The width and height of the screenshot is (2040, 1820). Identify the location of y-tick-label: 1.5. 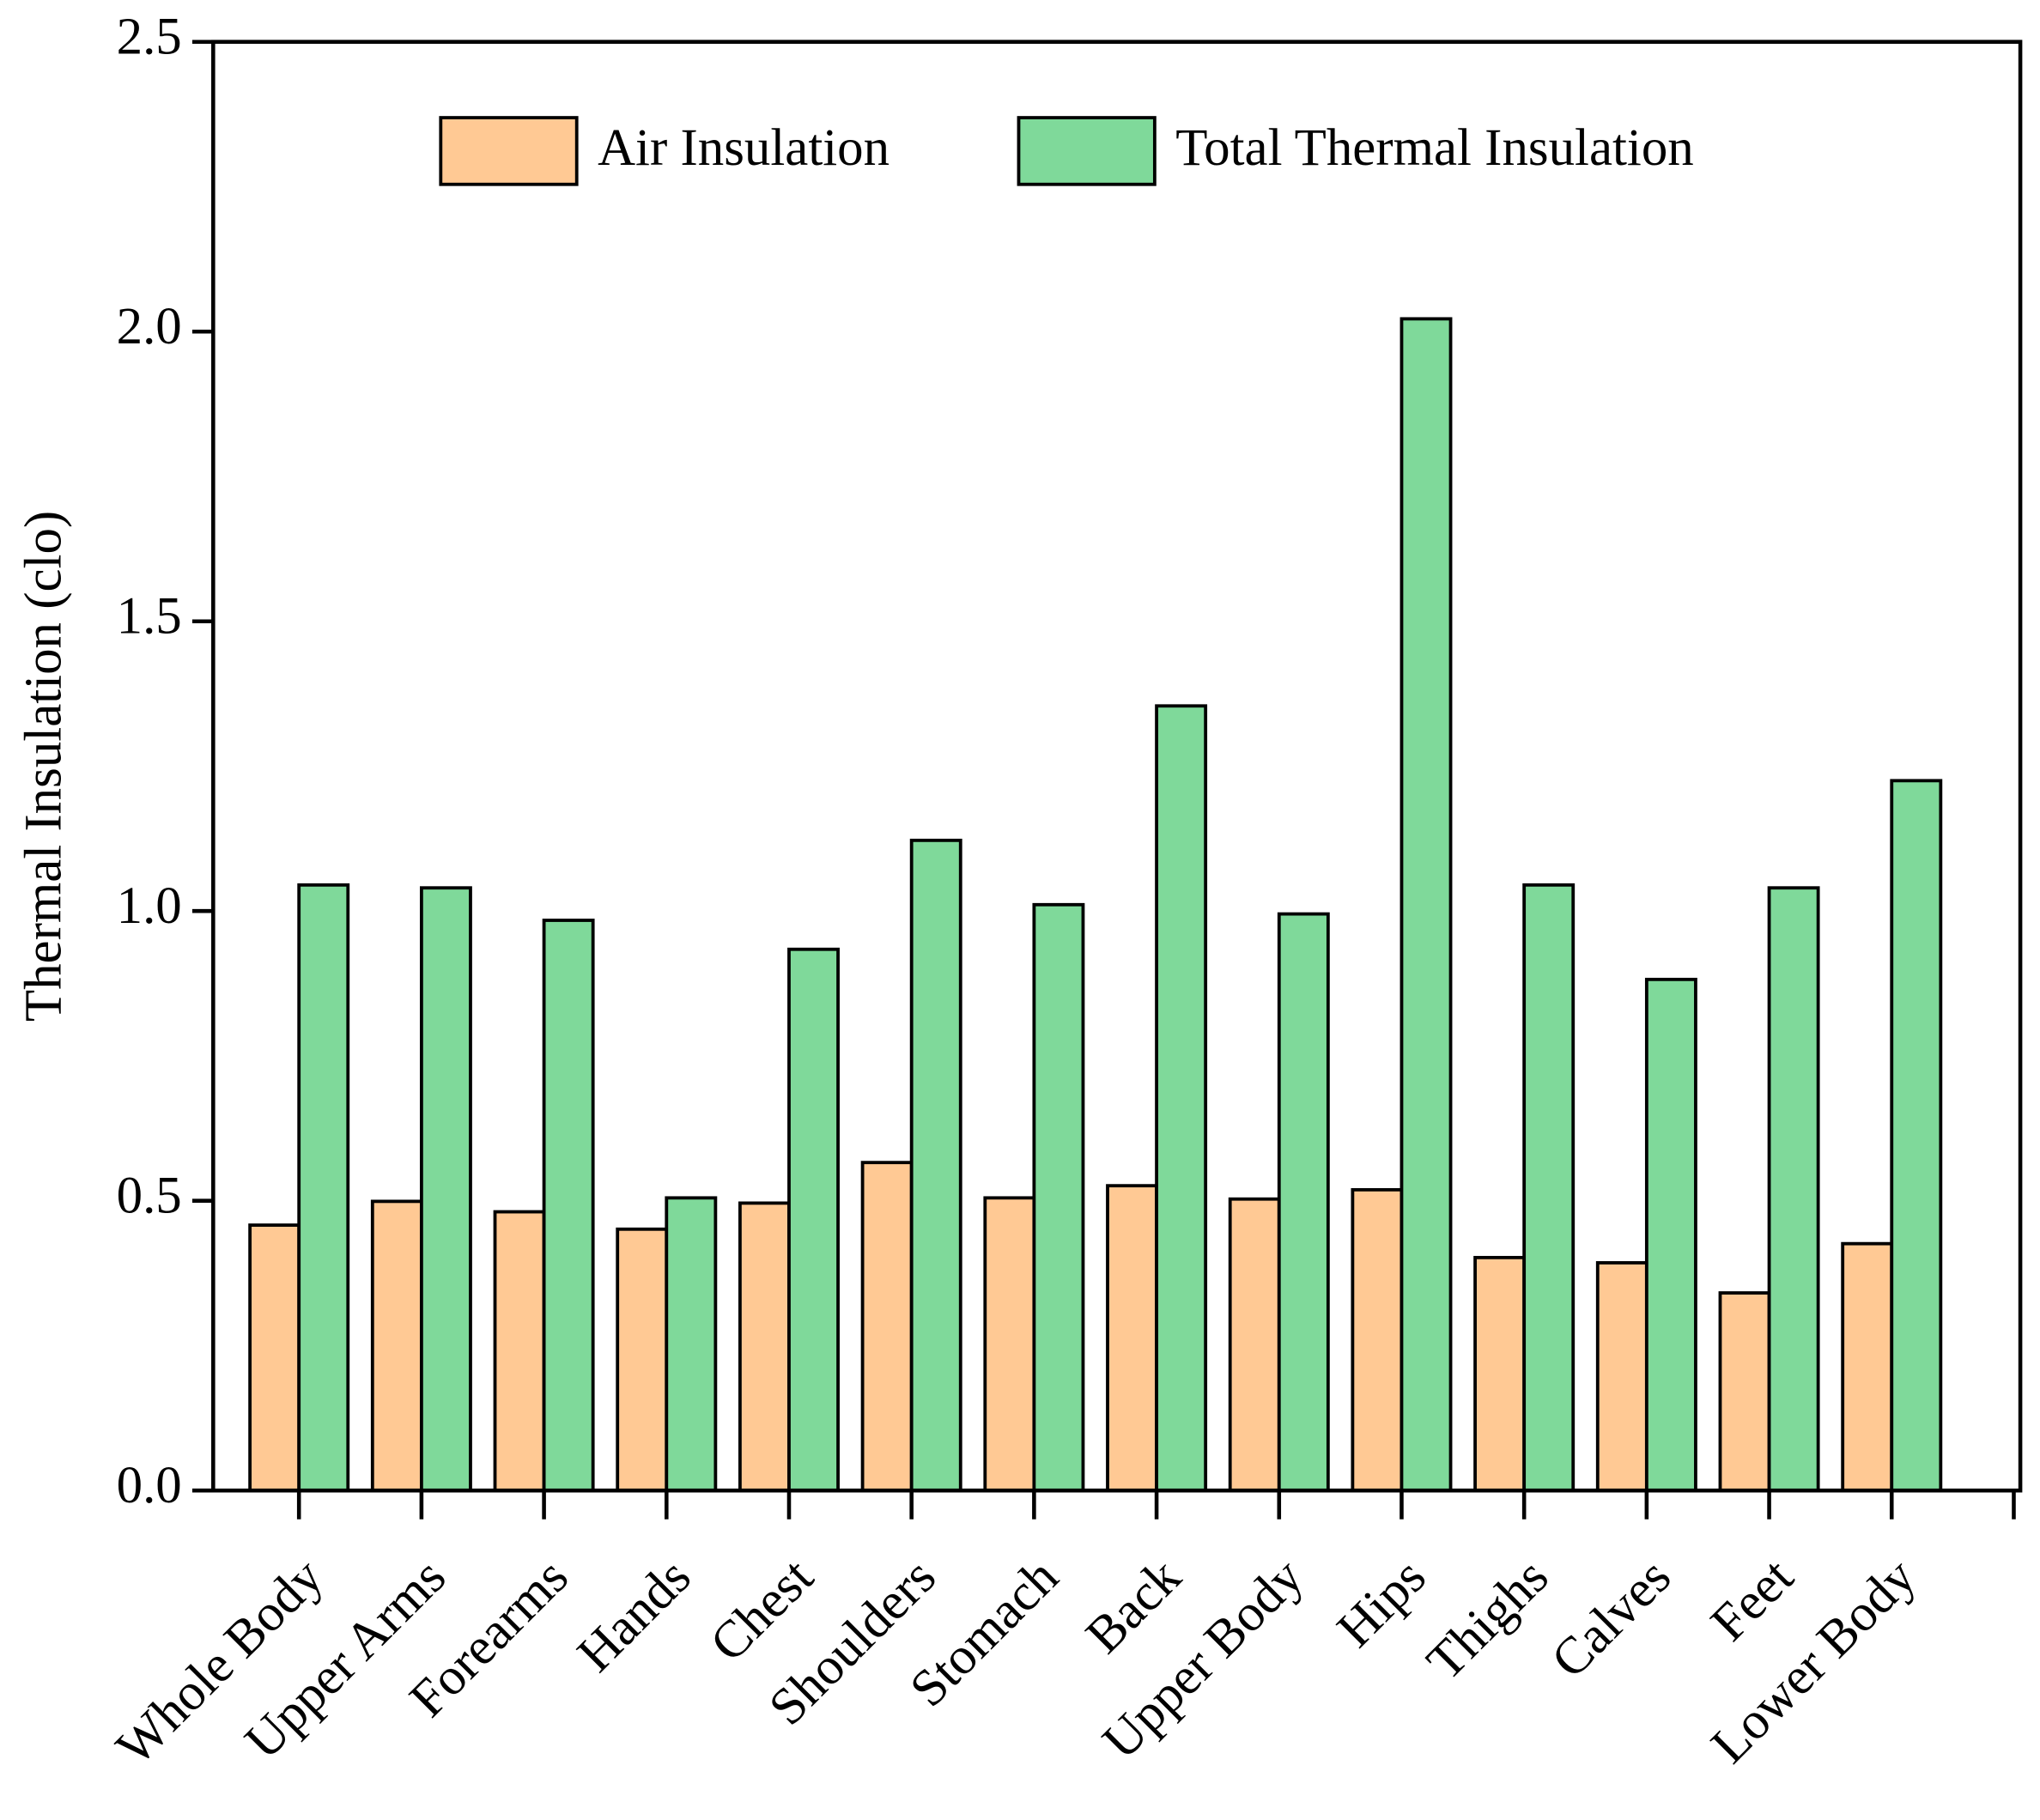
(149, 617).